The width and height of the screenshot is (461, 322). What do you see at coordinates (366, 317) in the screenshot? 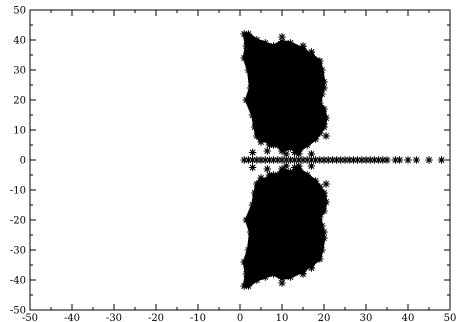
I see `x-tick-label: 30` at bounding box center [366, 317].